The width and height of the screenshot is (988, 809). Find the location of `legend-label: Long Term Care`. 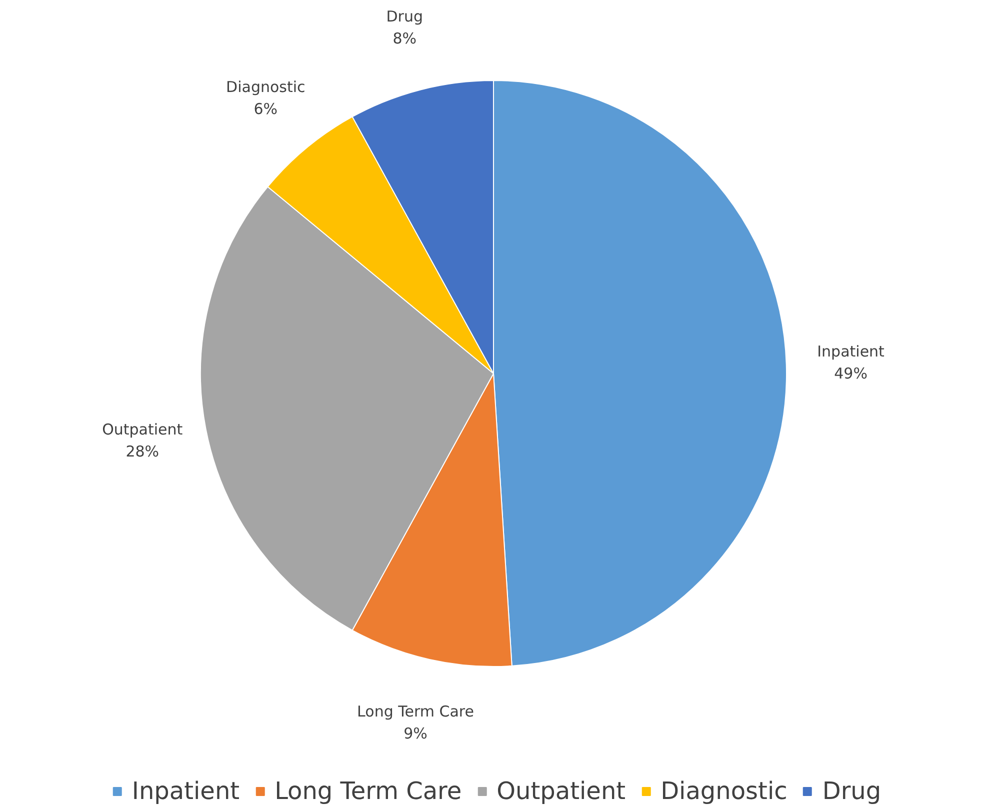

legend-label: Long Term Care is located at coordinates (368, 791).